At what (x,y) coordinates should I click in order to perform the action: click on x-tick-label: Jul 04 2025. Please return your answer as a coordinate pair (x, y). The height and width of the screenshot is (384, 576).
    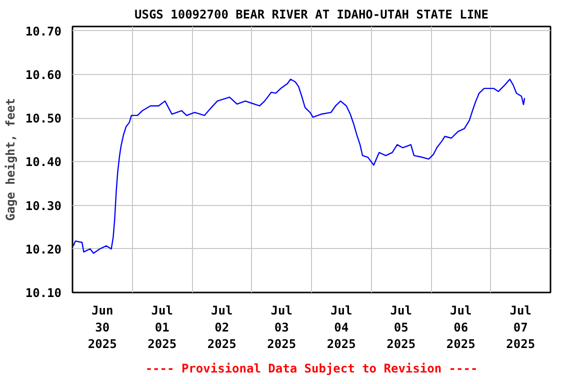
    Looking at the image, I should click on (341, 328).